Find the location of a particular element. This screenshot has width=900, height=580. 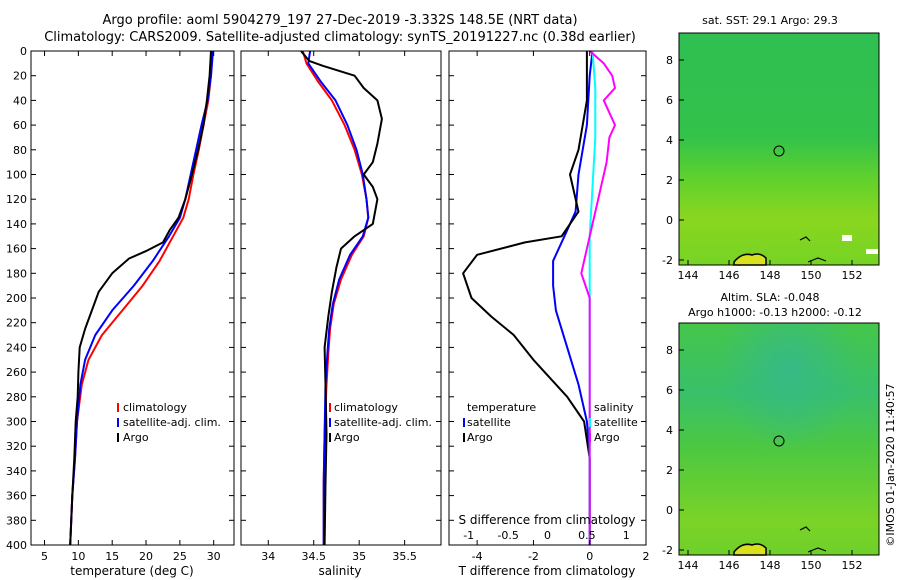

legend-temperature: temperature is located at coordinates (501, 407).